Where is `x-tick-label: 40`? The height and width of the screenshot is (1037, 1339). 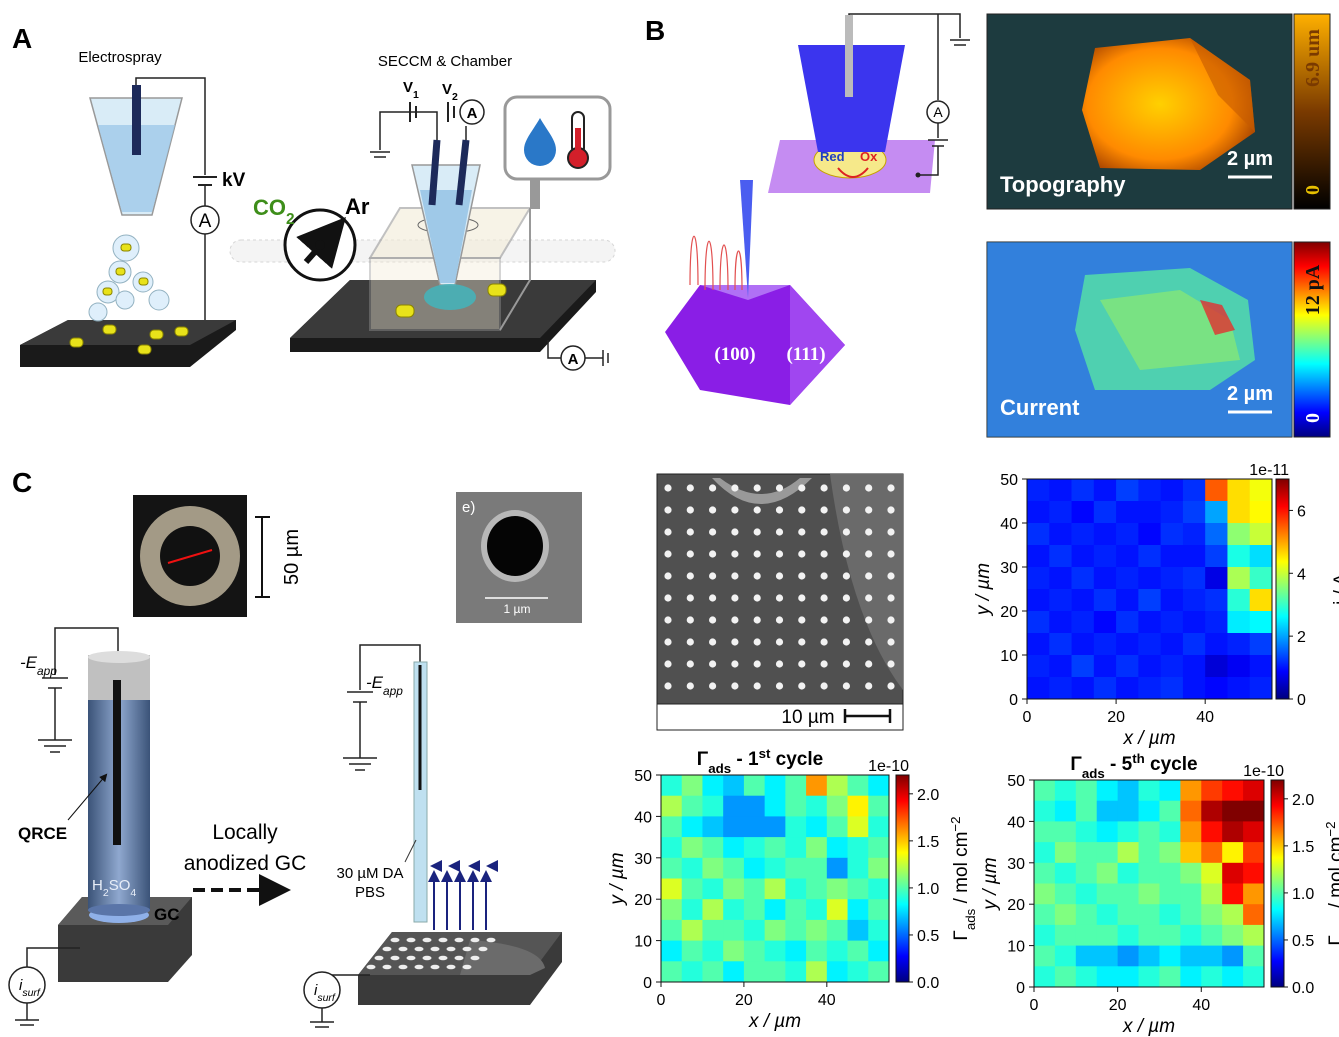
x-tick-label: 40 is located at coordinates (1205, 717).